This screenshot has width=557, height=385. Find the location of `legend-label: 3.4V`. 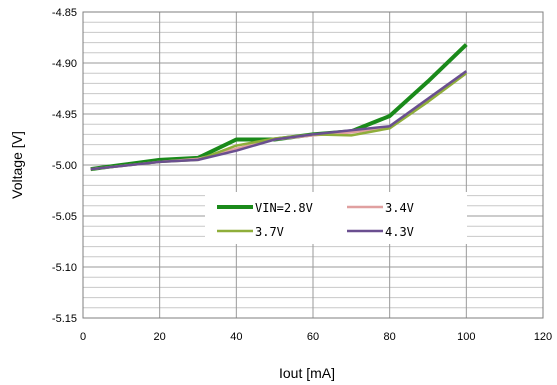

legend-label: 3.4V is located at coordinates (399, 208).